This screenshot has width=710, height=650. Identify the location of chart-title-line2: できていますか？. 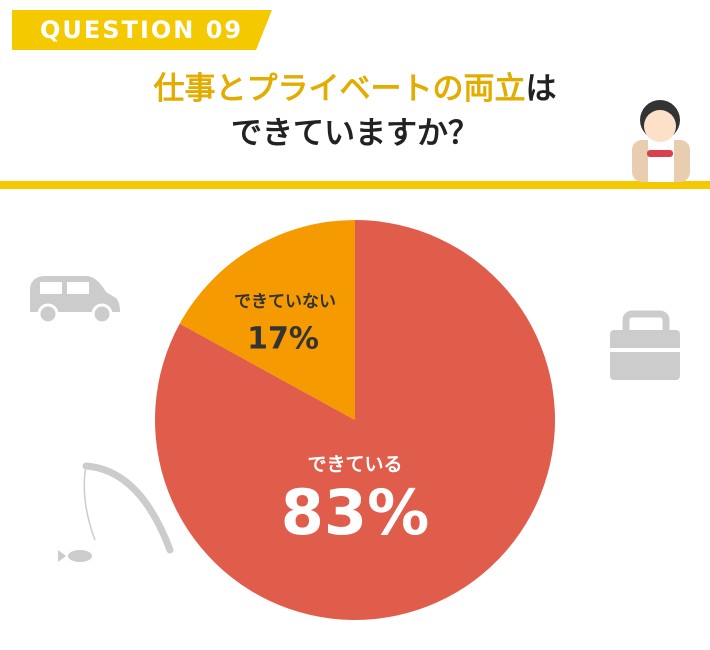
(355, 134).